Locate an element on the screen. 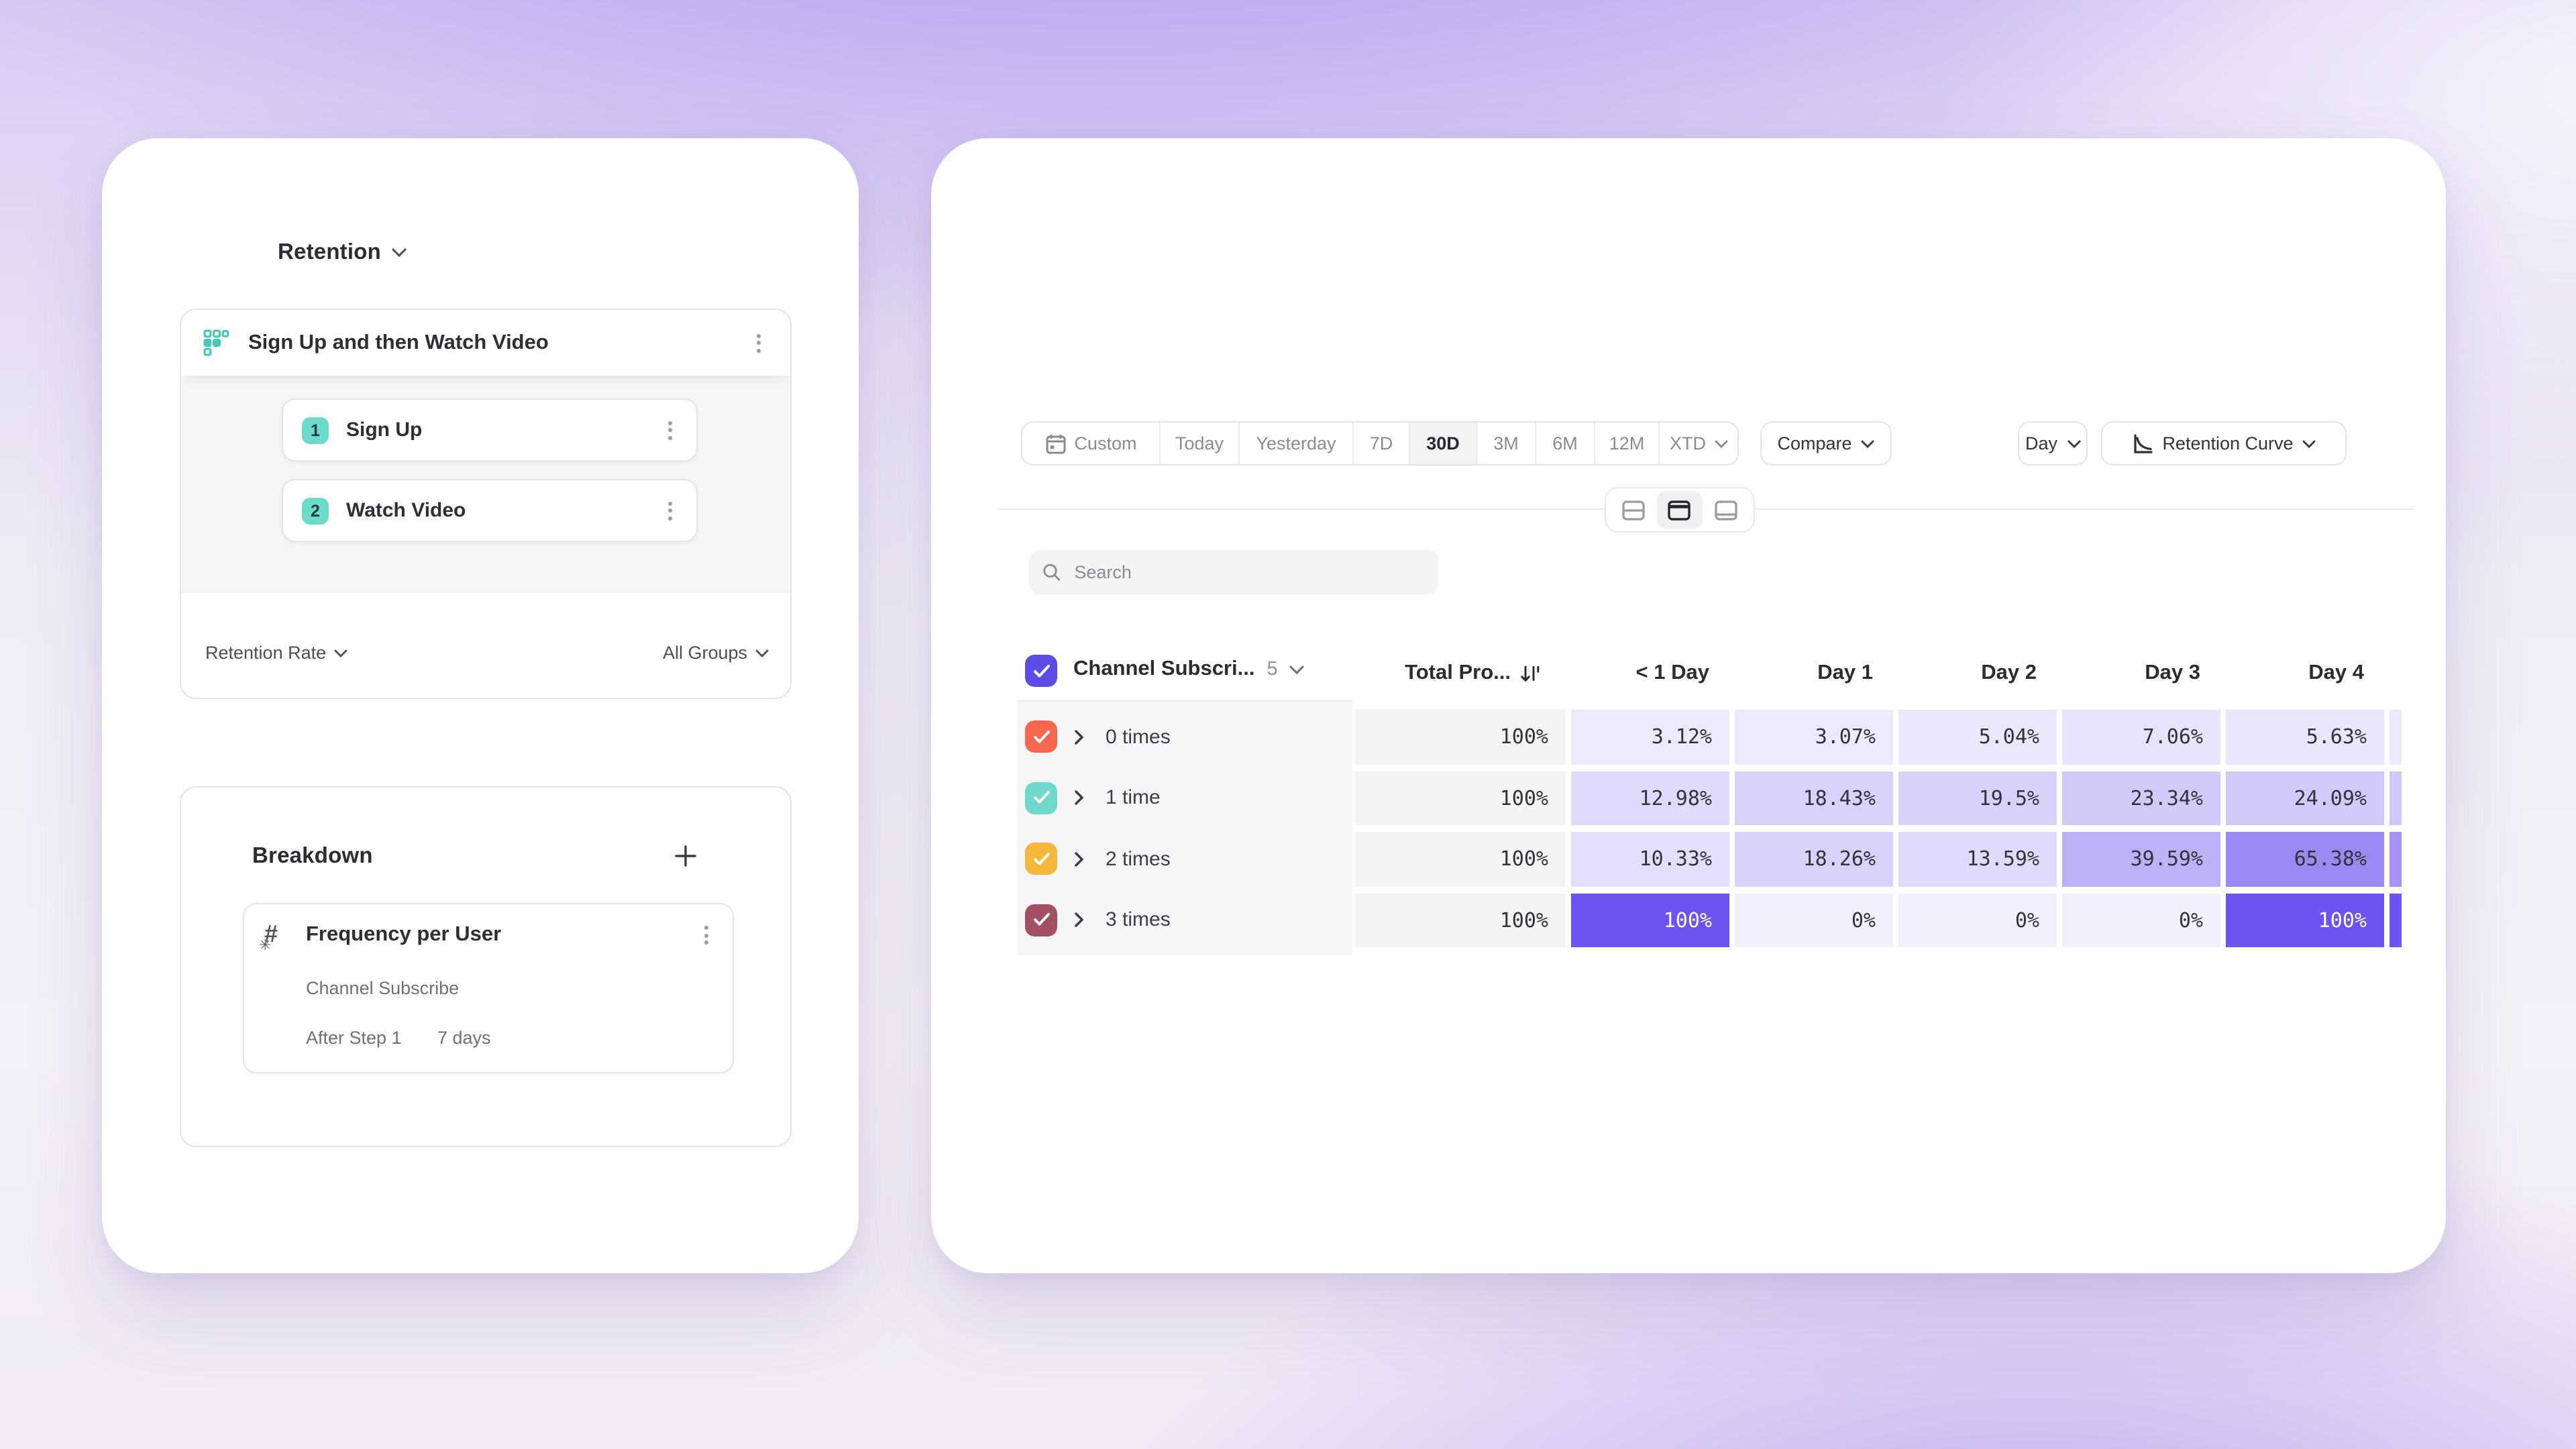 This screenshot has width=2576, height=1449. funnel-header: Sign Up and then Watch Video is located at coordinates (485, 343).